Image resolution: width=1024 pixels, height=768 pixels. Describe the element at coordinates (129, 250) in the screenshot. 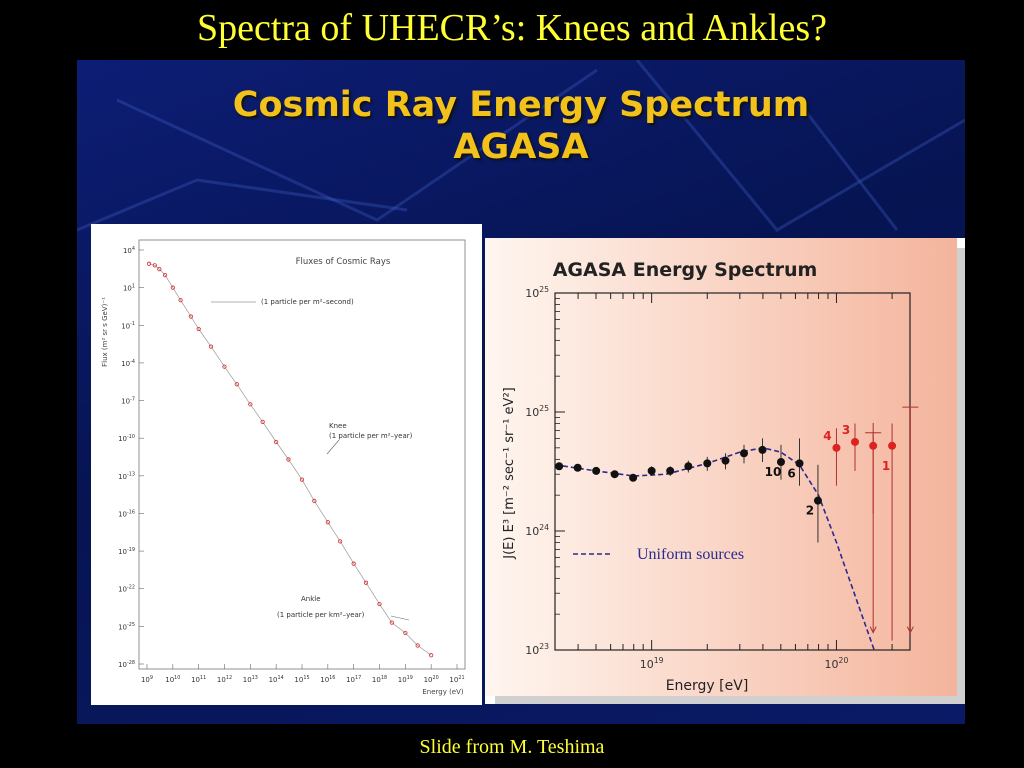

I see `flux-y-tick-label: 10⁴` at that location.